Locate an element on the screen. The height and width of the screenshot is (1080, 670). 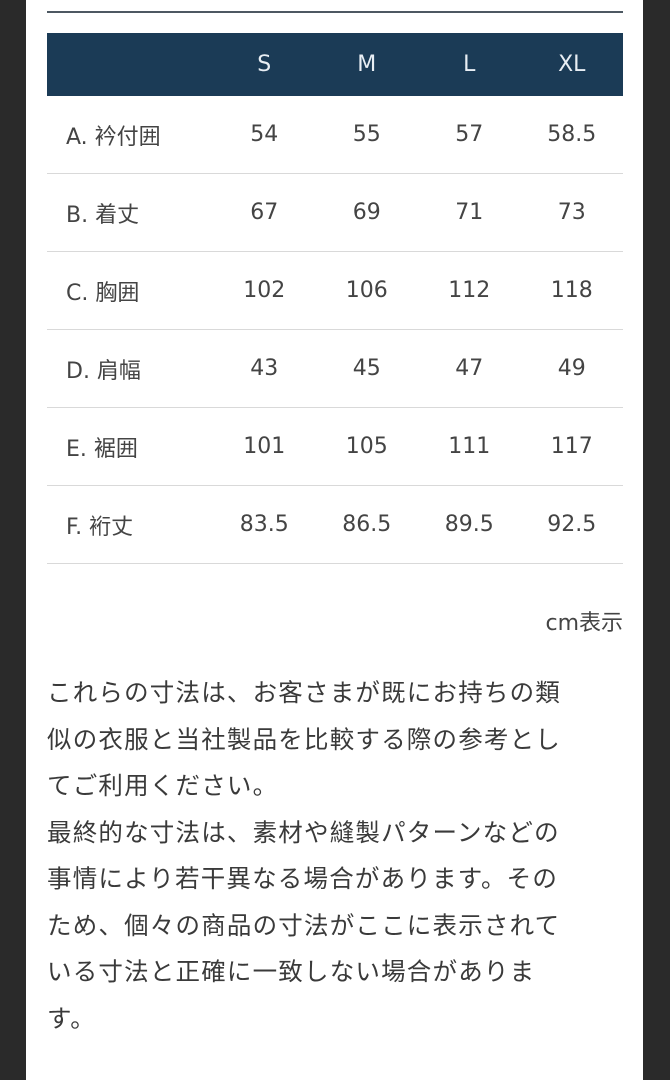
cell-value: 111 is located at coordinates (469, 446).